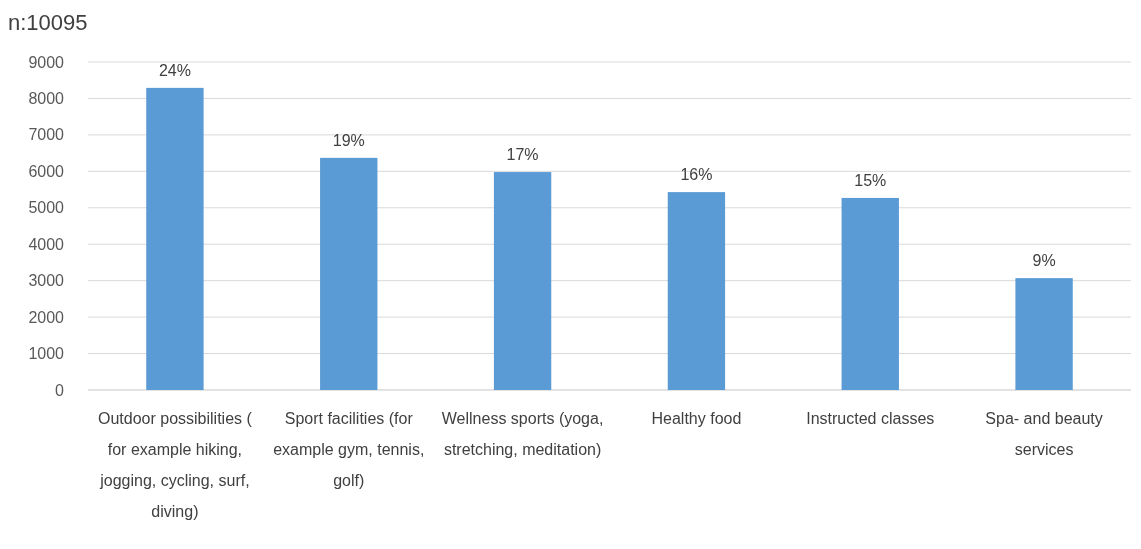 This screenshot has width=1141, height=549. I want to click on y-tick-label: 5000, so click(46, 208).